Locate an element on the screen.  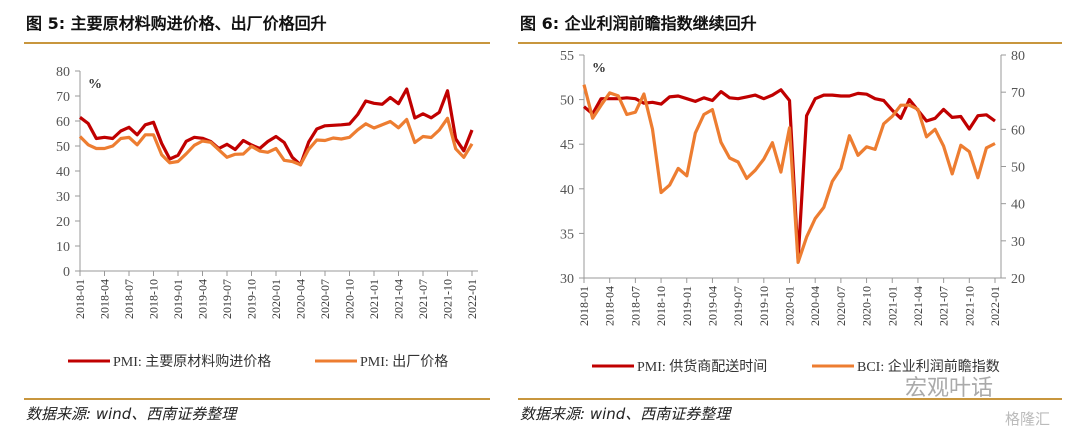
title-rule-right is located at coordinates (790, 43).